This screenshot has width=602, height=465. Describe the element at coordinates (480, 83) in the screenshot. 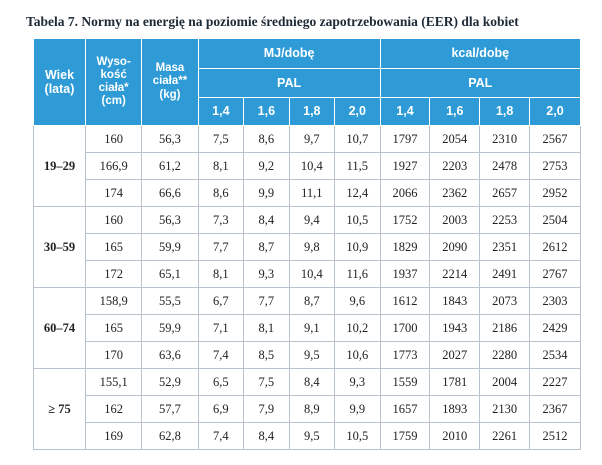

I see `header-pal-kcal: PAL` at that location.